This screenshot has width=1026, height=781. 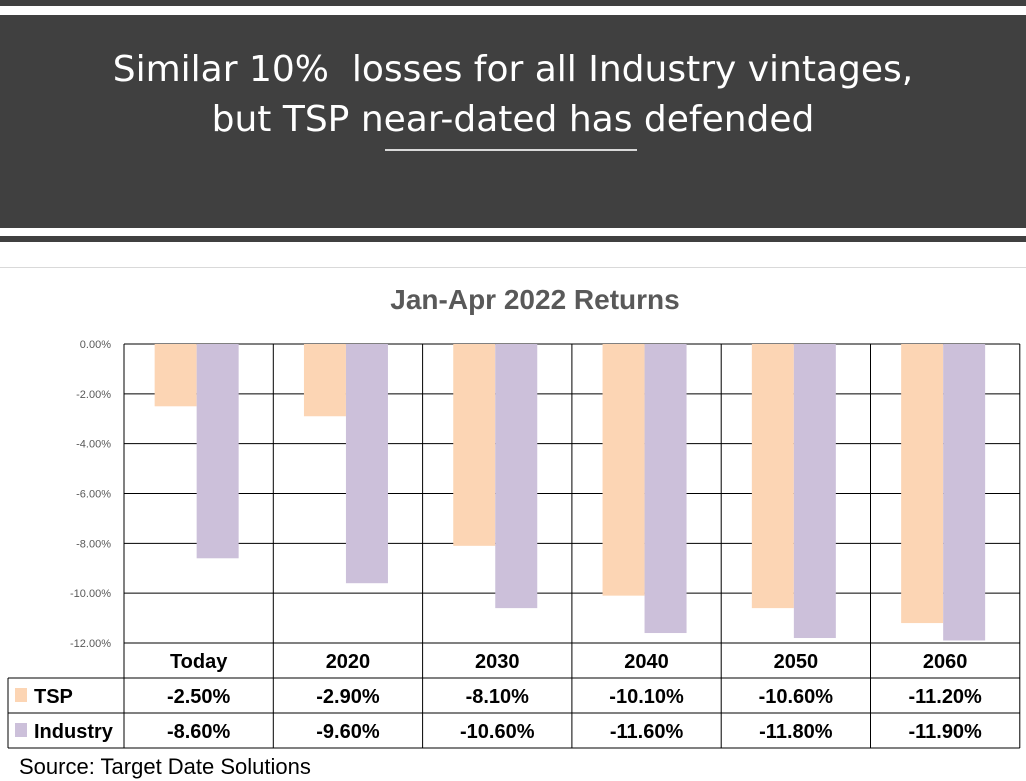 What do you see at coordinates (516, 476) in the screenshot?
I see `bar-industry-2030` at bounding box center [516, 476].